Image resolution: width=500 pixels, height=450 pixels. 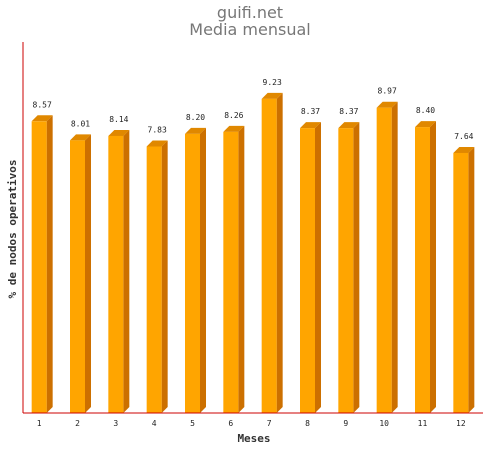 I want to click on y-axis-label: % de nodos operativos, so click(x=12, y=228).